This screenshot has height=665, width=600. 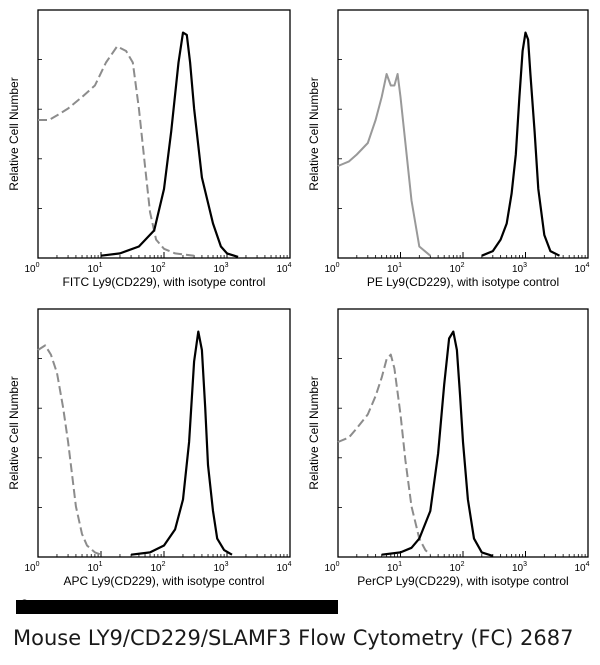 What do you see at coordinates (177, 607) in the screenshot?
I see `copyright-redaction-bar` at bounding box center [177, 607].